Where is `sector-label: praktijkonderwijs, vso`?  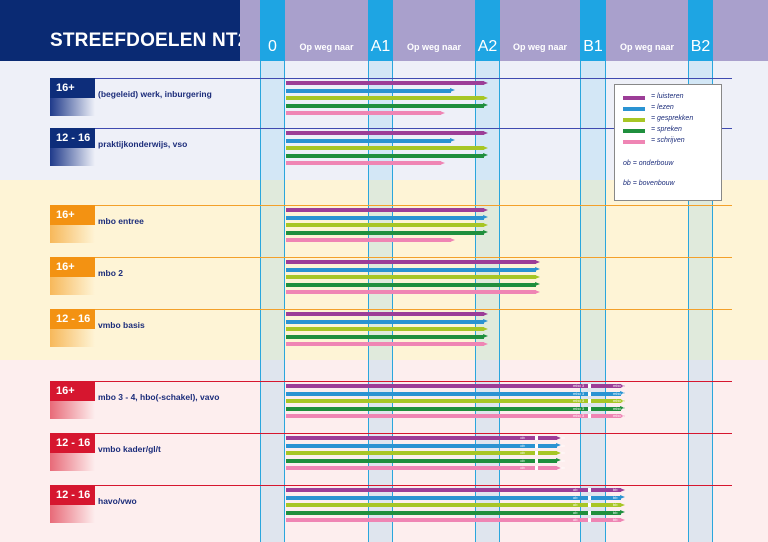
sector-label: praktijkonderwijs, vso is located at coordinates (143, 144).